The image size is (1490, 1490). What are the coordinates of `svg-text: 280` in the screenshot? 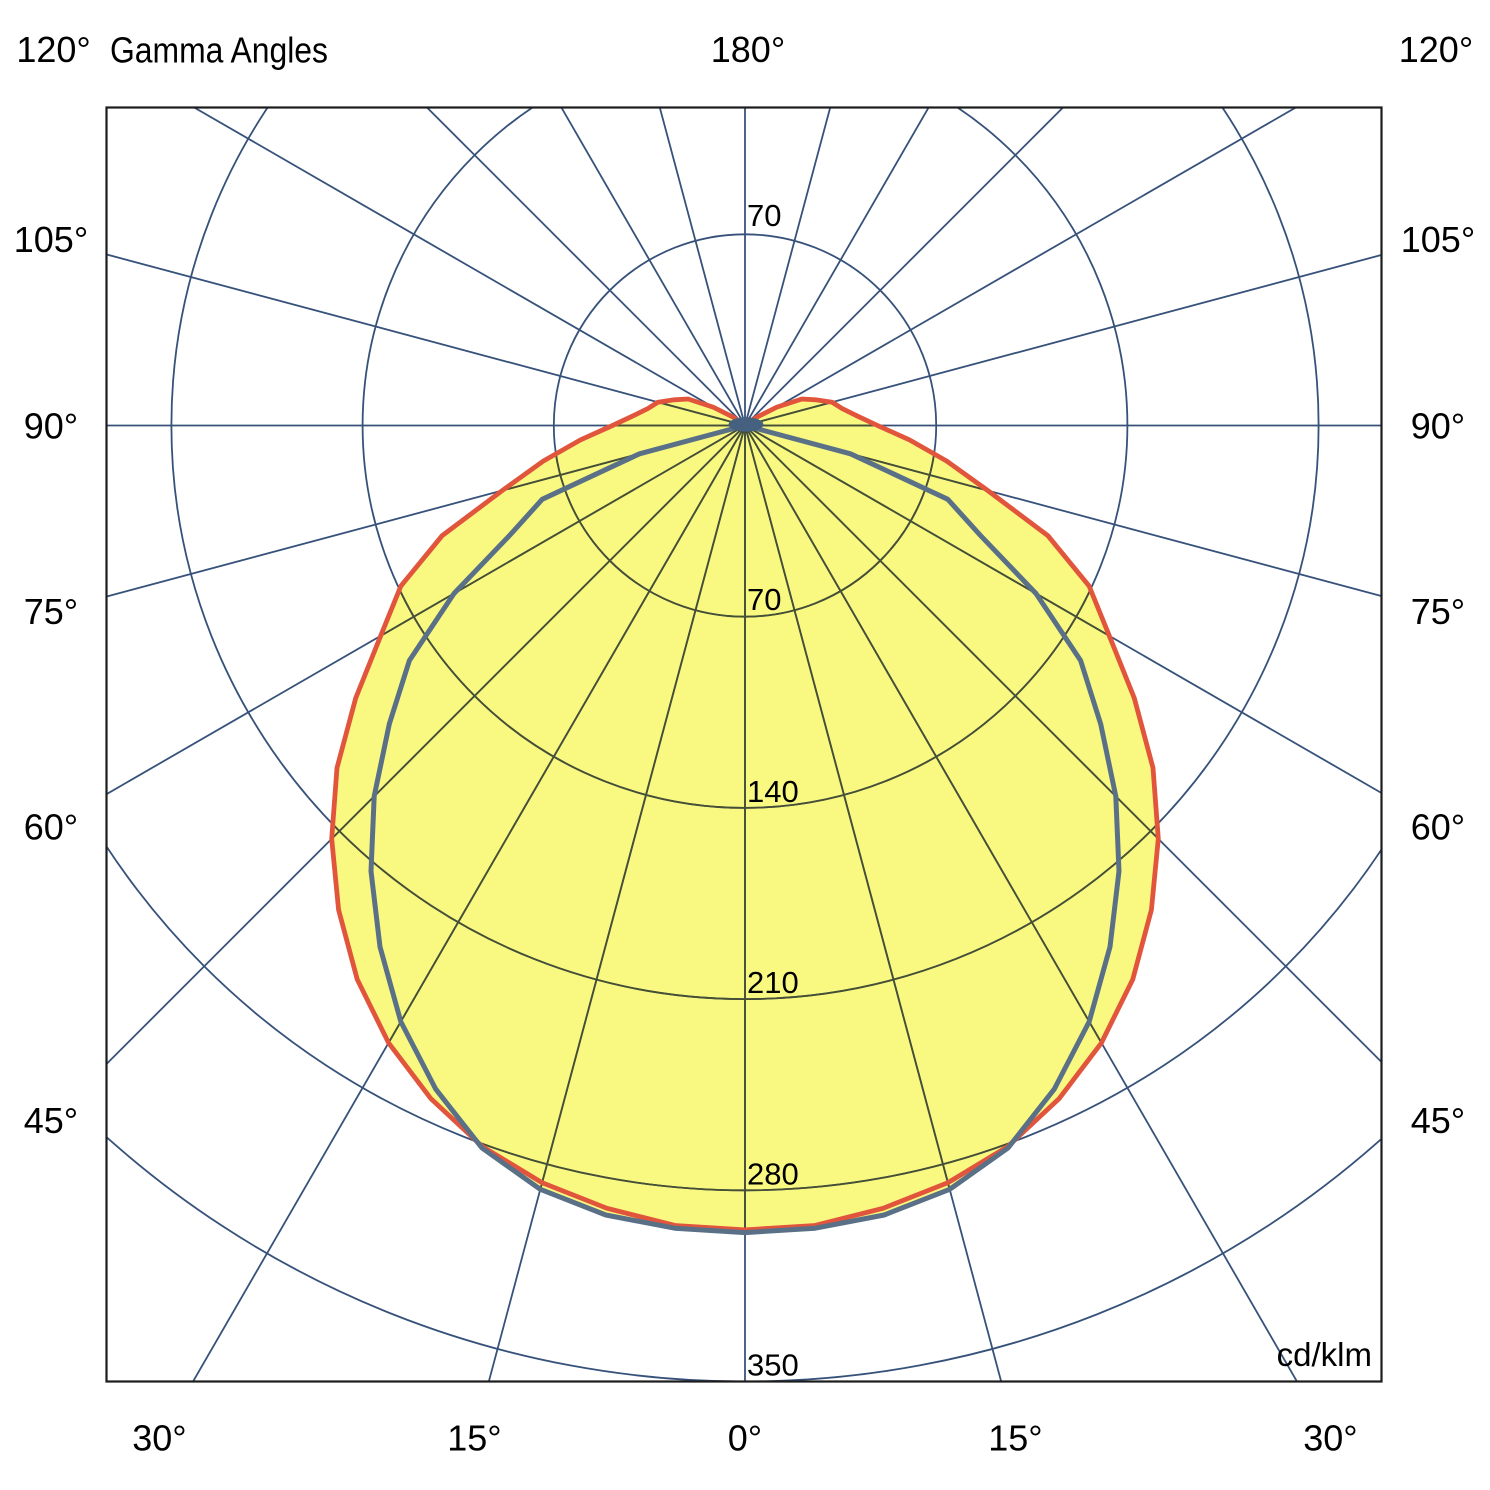 It's located at (773, 1173).